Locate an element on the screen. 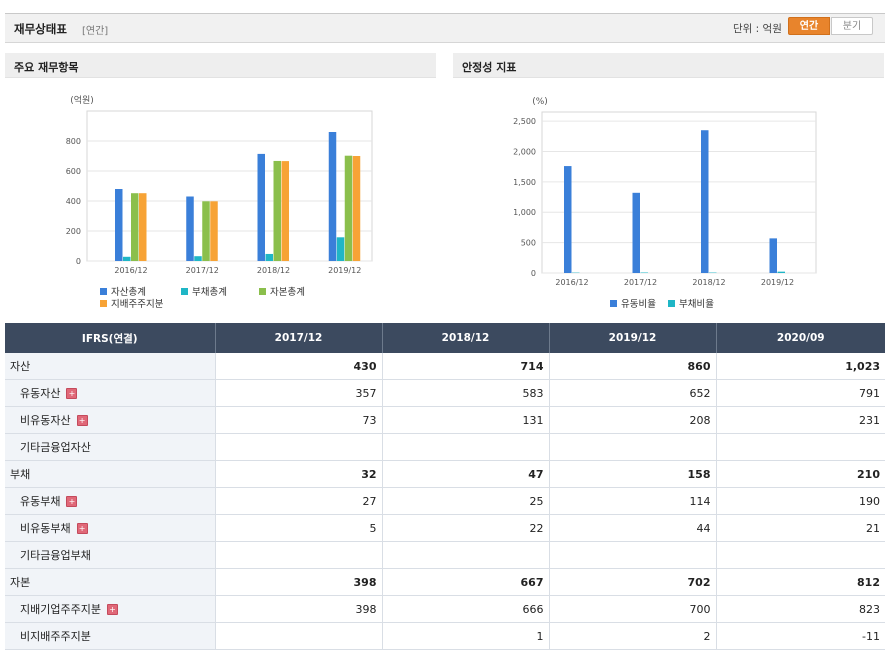 This screenshot has width=890, height=666. row-label: 부채 is located at coordinates (20, 474).